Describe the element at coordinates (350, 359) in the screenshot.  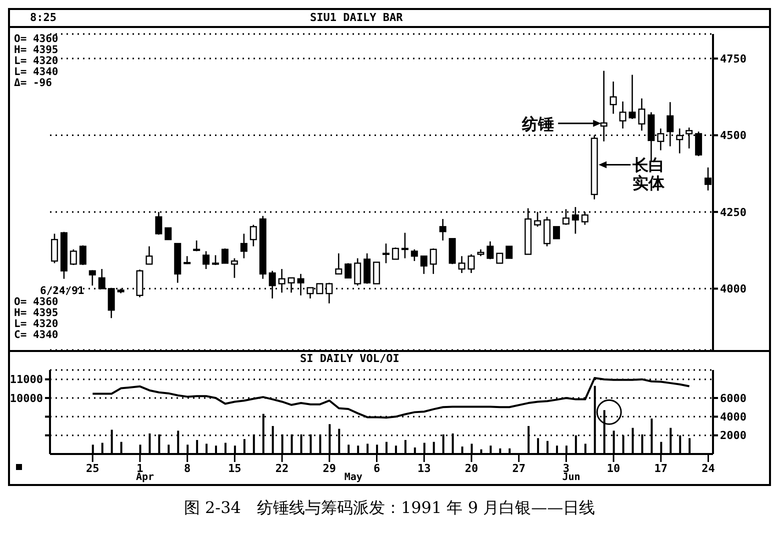
I see `chart-title: SI DAILY VOL/OI` at that location.